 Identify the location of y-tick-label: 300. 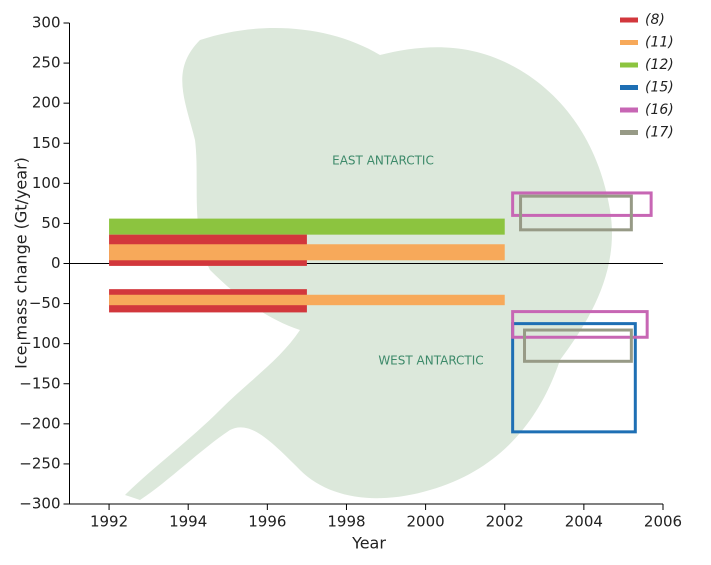
(46, 23).